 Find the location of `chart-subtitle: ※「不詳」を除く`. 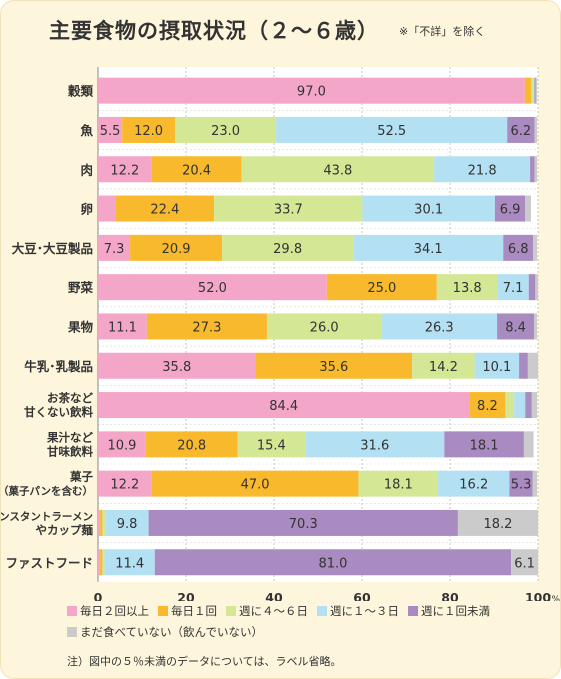

chart-subtitle: ※「不詳」を除く is located at coordinates (442, 31).